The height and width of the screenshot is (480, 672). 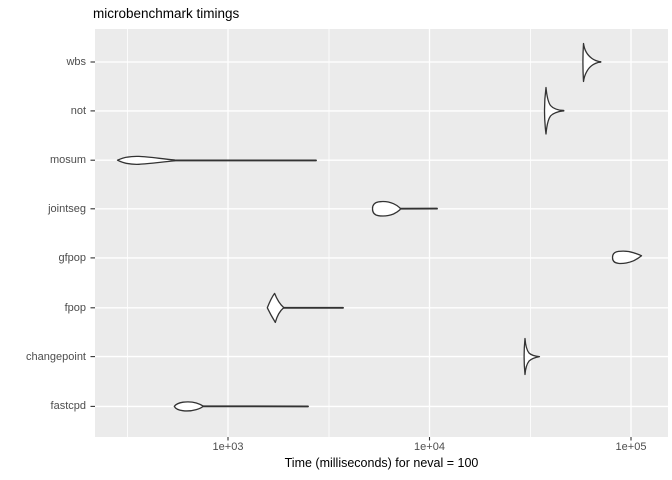 What do you see at coordinates (78, 110) in the screenshot?
I see `y-axis-label-not: not` at bounding box center [78, 110].